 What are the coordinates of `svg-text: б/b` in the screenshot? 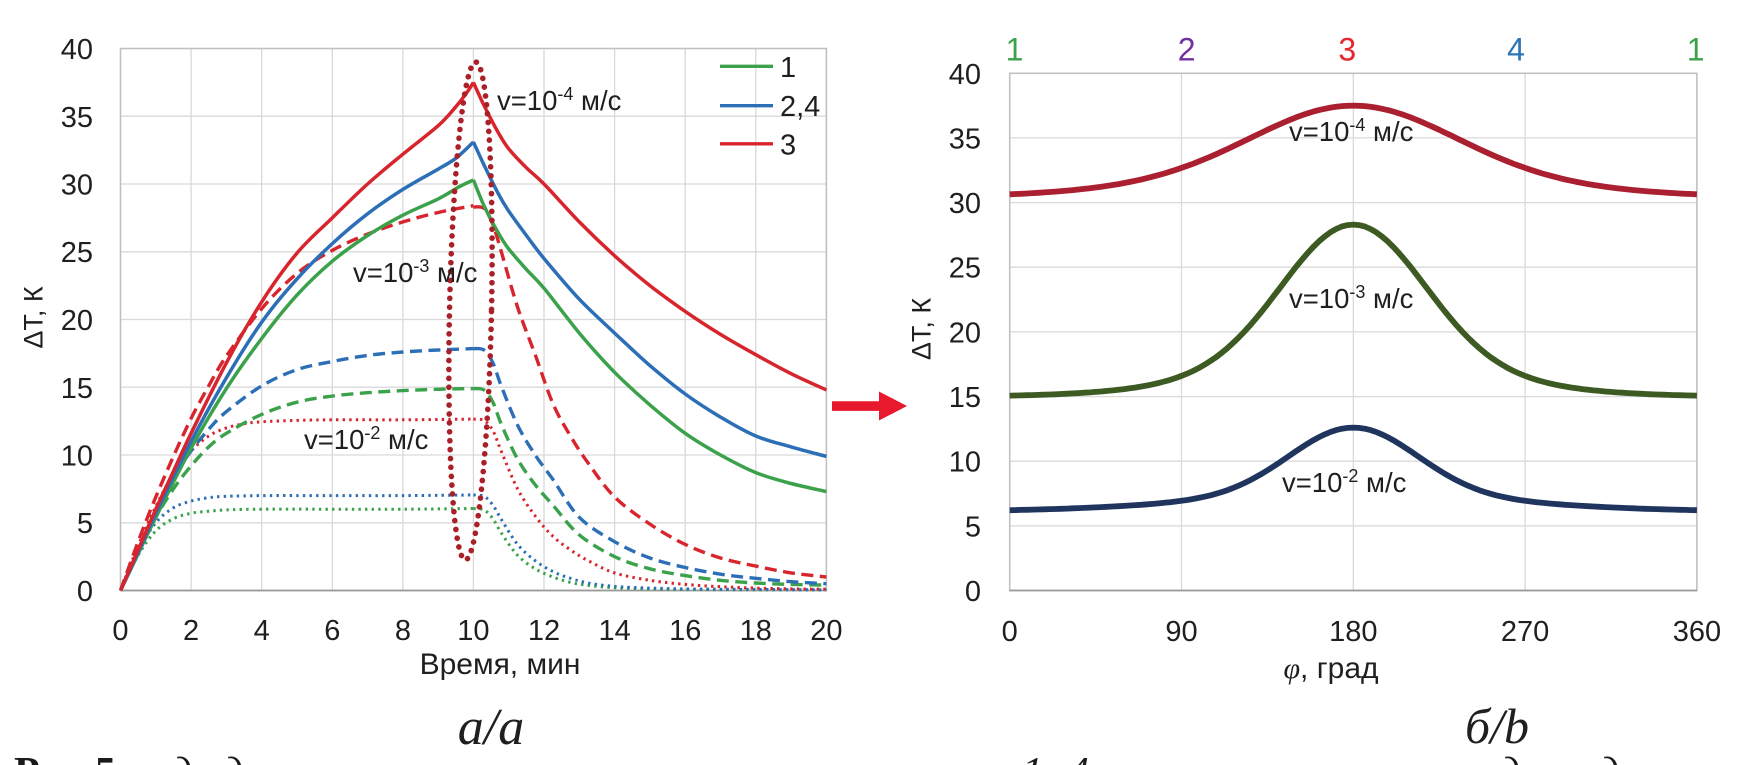 It's located at (1497, 726).